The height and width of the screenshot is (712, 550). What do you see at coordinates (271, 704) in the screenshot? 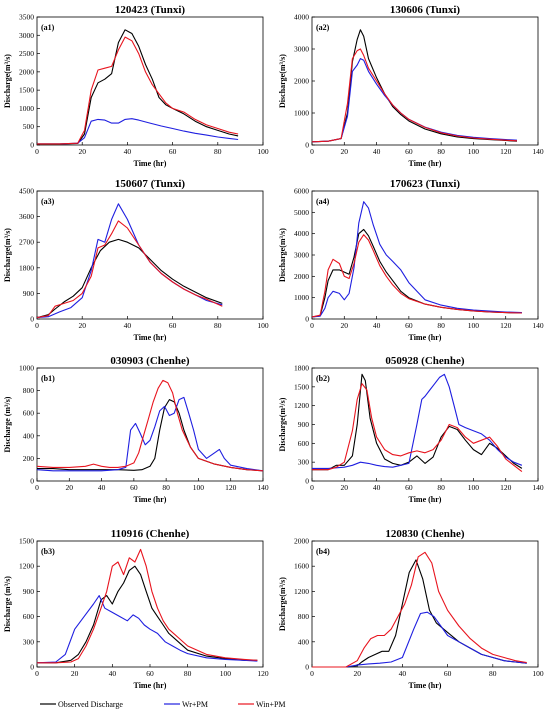
I see `legend-label-win-pm: Win+PM` at bounding box center [271, 704].